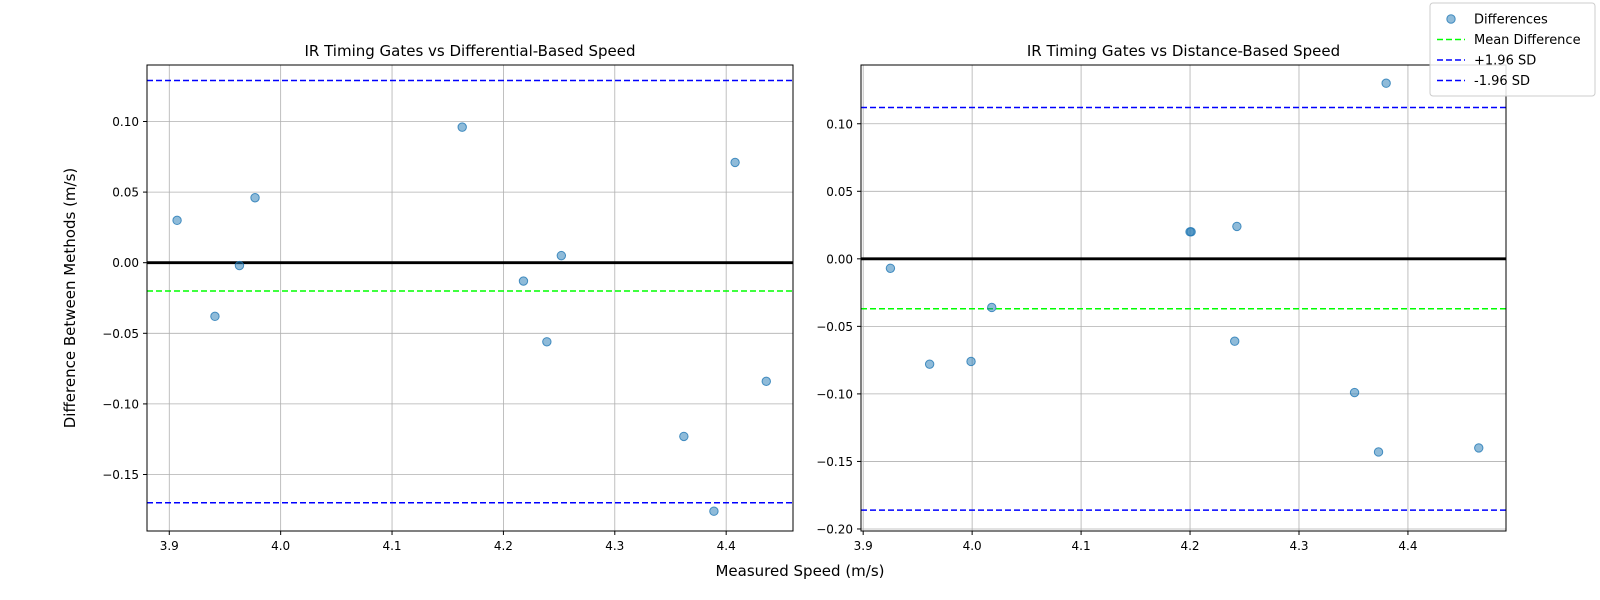 This screenshot has height=600, width=1600. What do you see at coordinates (1505, 61) in the screenshot?
I see `legend-label: +1.96 SD` at bounding box center [1505, 61].